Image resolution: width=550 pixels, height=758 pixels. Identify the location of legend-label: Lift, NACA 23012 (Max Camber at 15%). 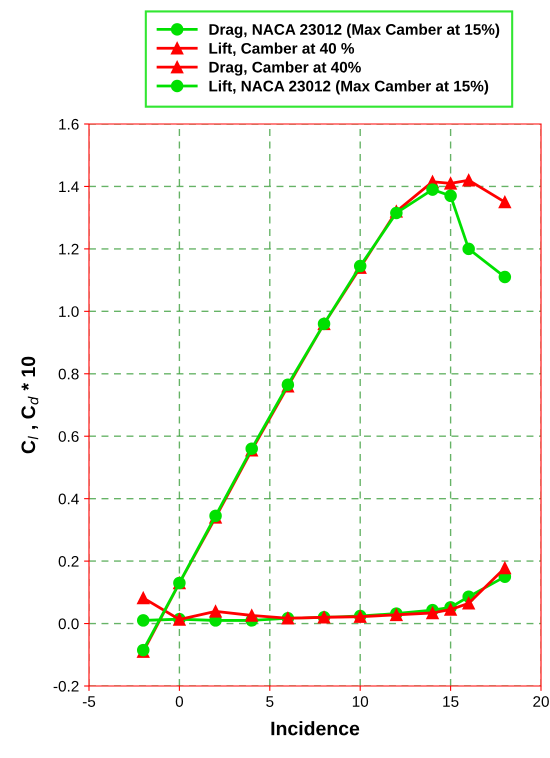
(348, 87).